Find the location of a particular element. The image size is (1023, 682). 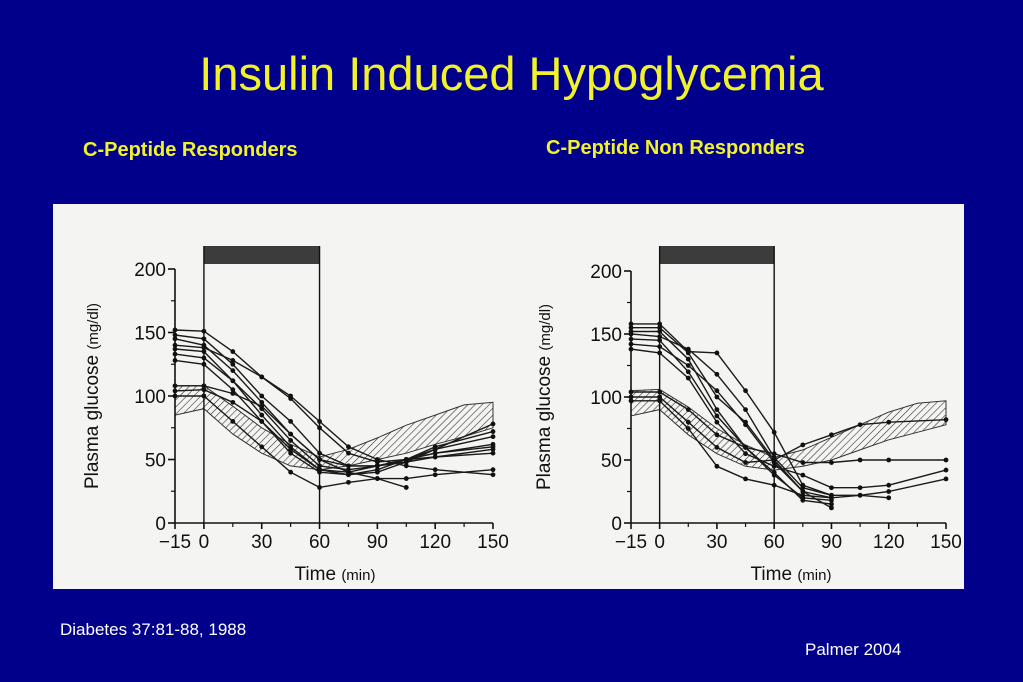

infusion-bar is located at coordinates (261, 255).